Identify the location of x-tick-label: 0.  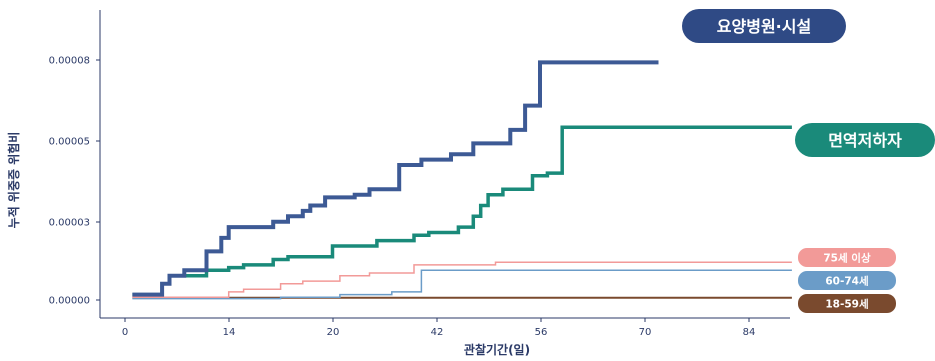
(125, 332).